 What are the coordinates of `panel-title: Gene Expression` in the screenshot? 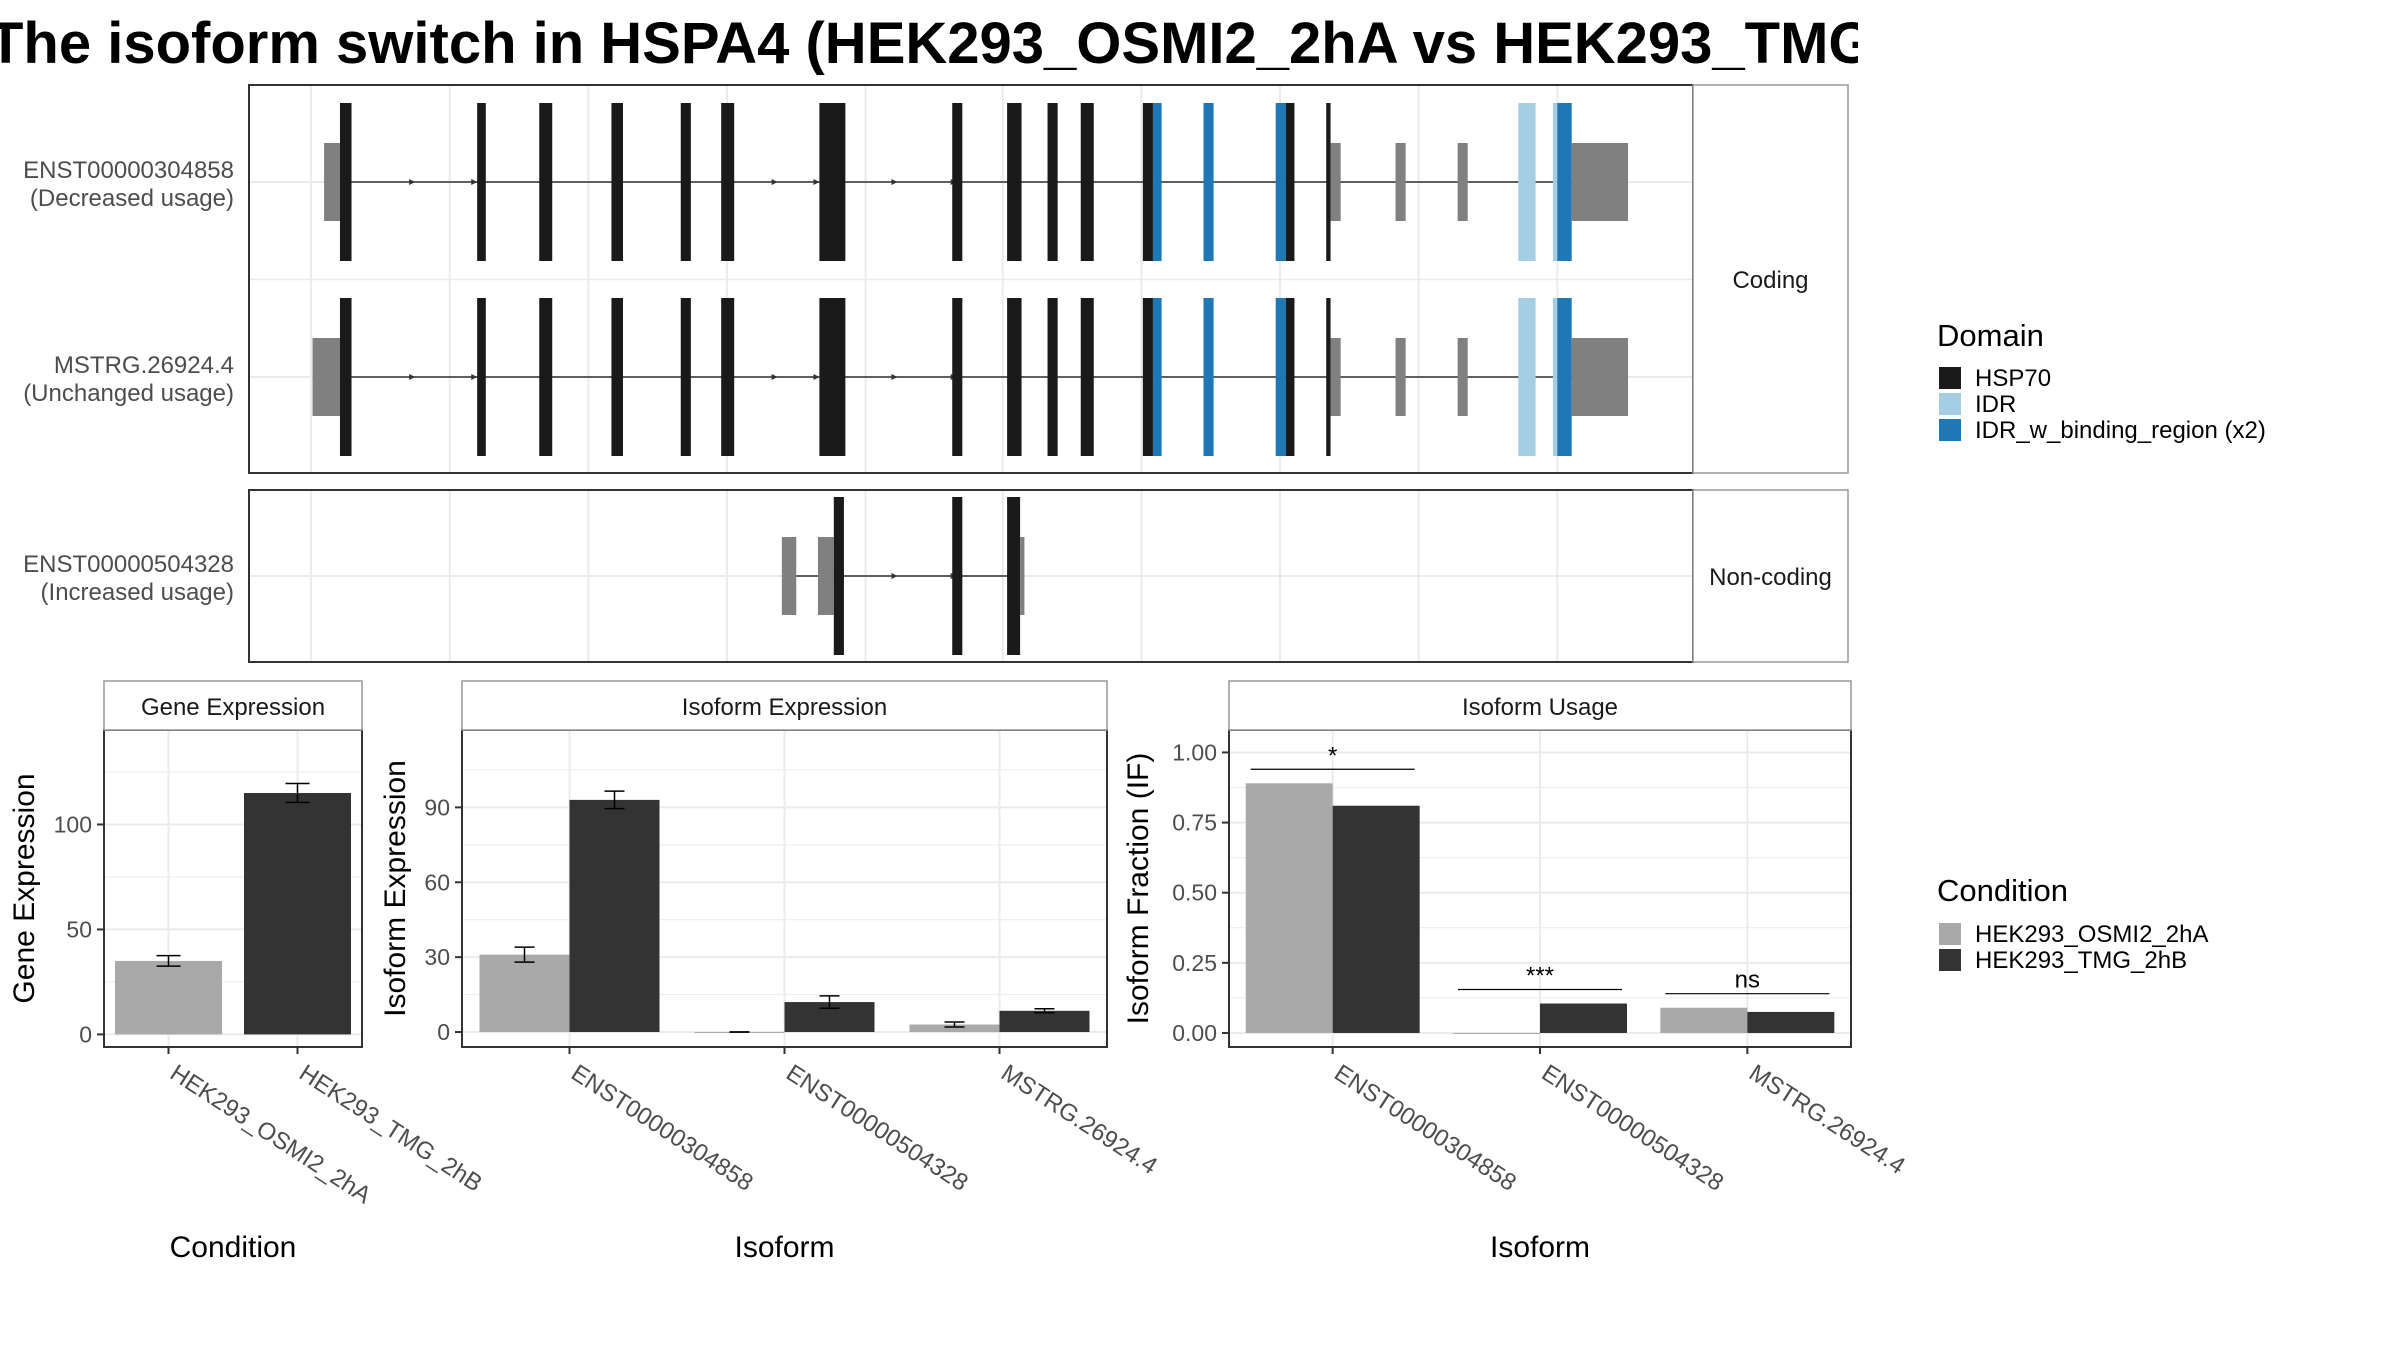 It's located at (233, 707).